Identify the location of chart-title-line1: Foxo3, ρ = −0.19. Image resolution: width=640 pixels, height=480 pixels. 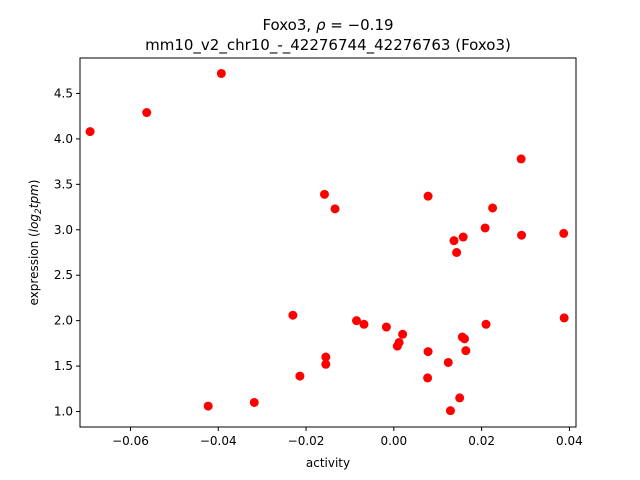
(327, 25).